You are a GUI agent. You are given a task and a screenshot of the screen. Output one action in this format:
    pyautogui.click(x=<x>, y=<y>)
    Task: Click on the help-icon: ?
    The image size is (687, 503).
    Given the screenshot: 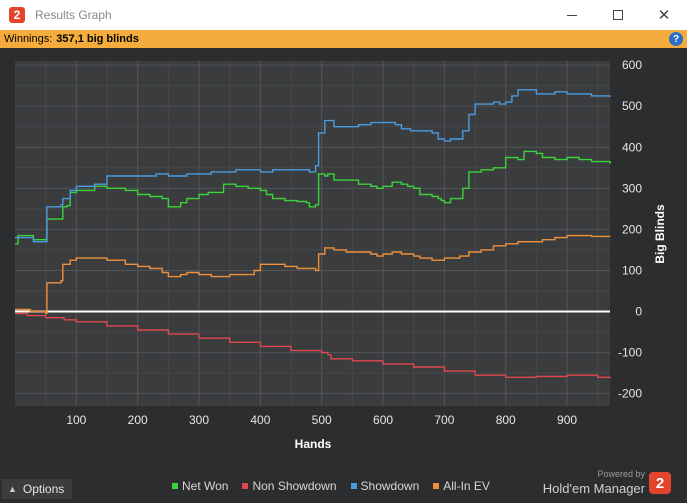 What is the action you would take?
    pyautogui.click(x=676, y=39)
    